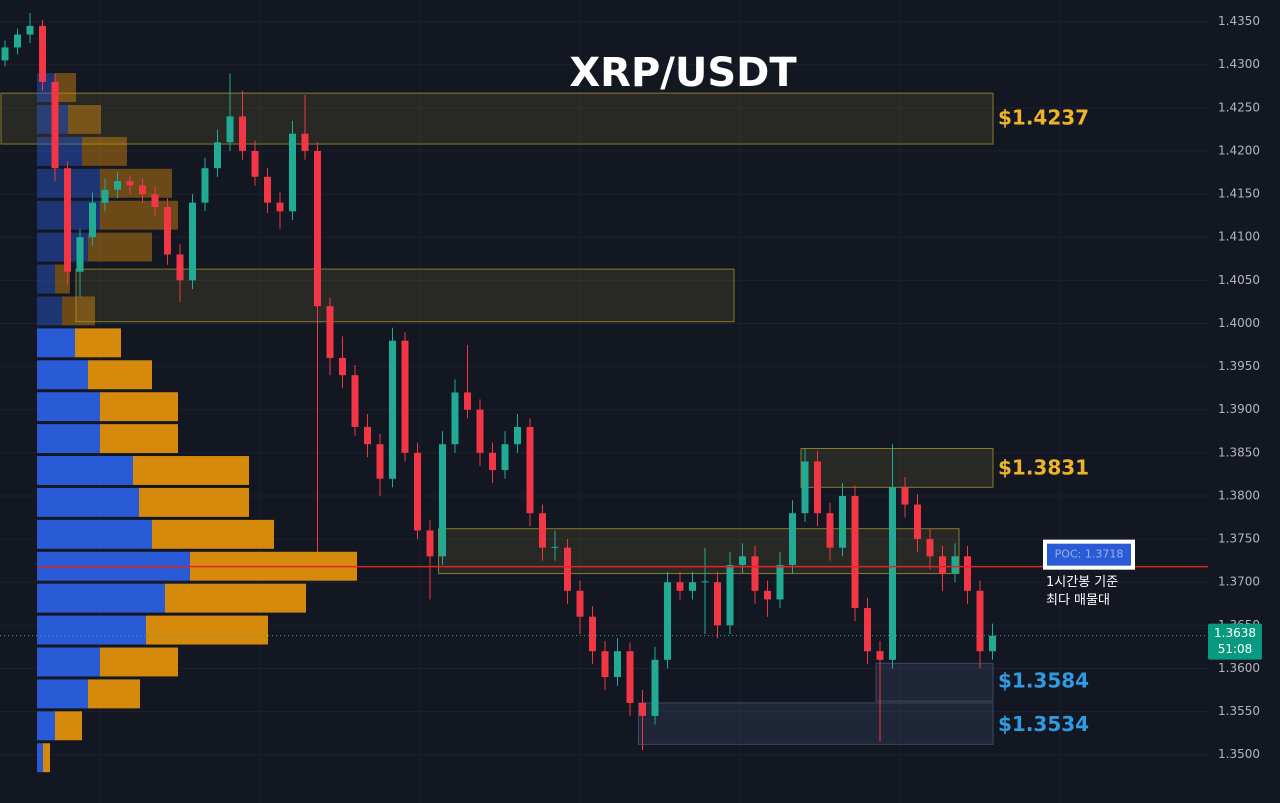 The height and width of the screenshot is (803, 1280). I want to click on y-tick-label: 1.3500, so click(1239, 754).